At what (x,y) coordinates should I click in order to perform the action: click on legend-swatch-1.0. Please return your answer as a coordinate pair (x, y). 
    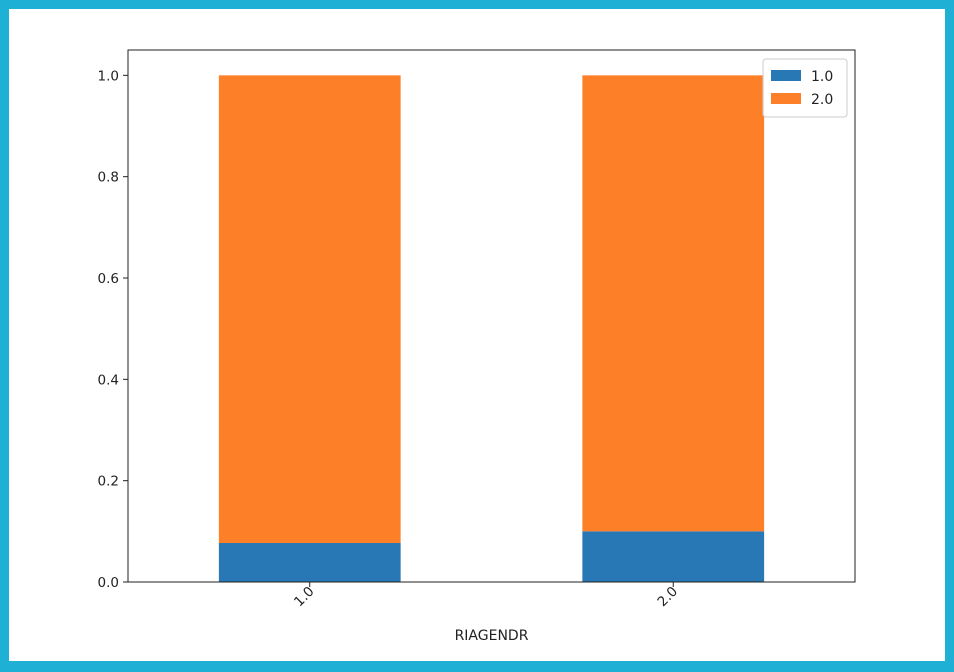
    Looking at the image, I should click on (786, 75).